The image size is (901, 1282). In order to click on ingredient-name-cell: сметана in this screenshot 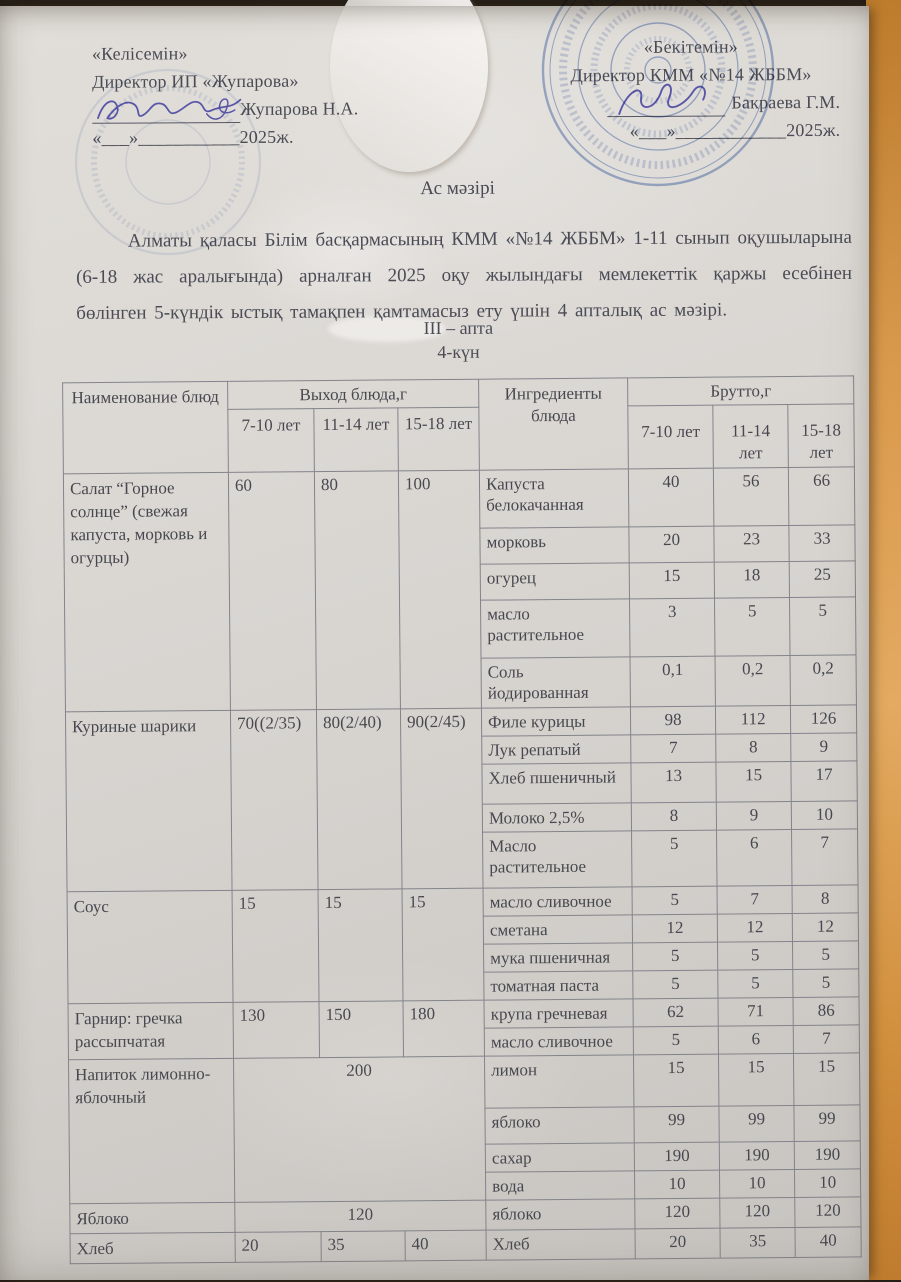, I will do `click(558, 929)`.